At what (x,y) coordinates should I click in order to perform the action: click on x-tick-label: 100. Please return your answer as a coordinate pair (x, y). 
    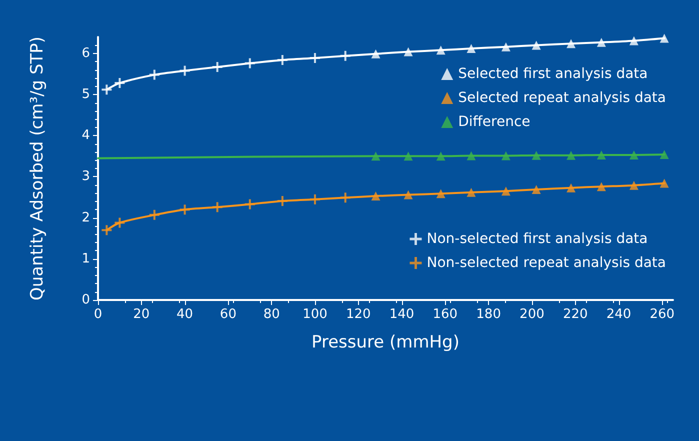
    Looking at the image, I should click on (315, 314).